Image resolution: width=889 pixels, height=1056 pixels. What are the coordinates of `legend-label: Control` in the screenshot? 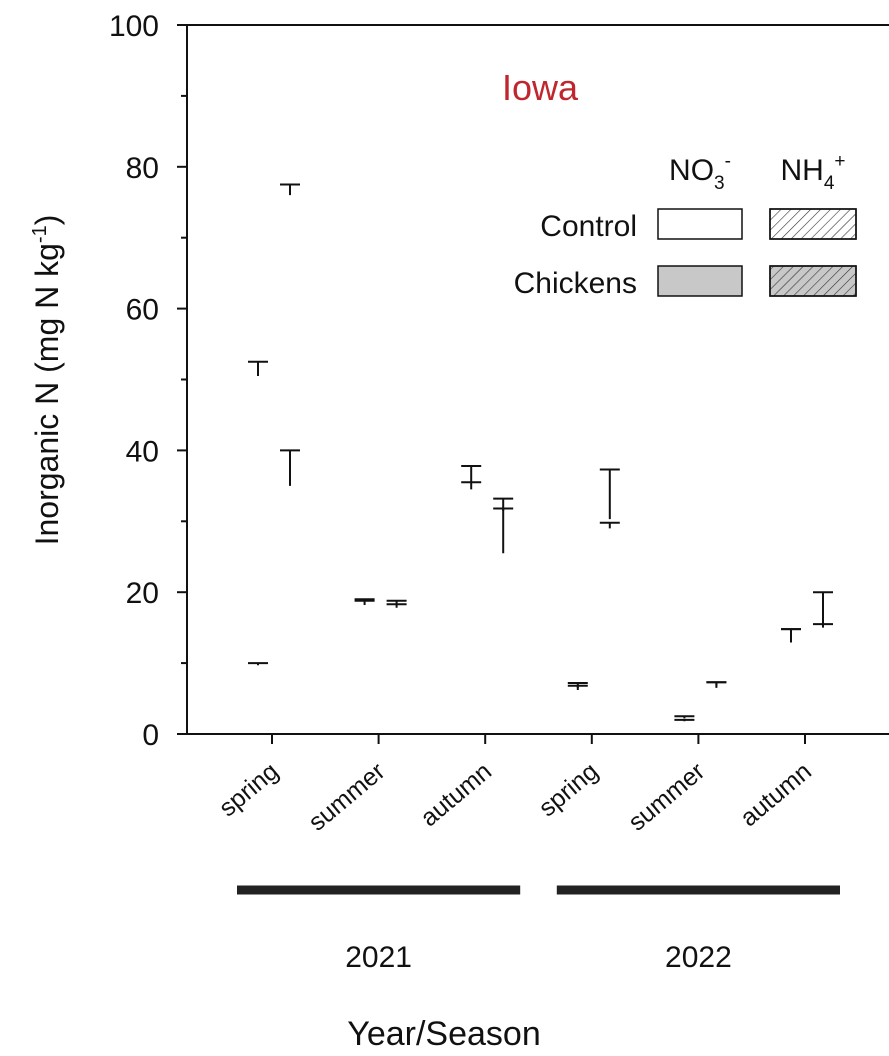 It's located at (588, 226).